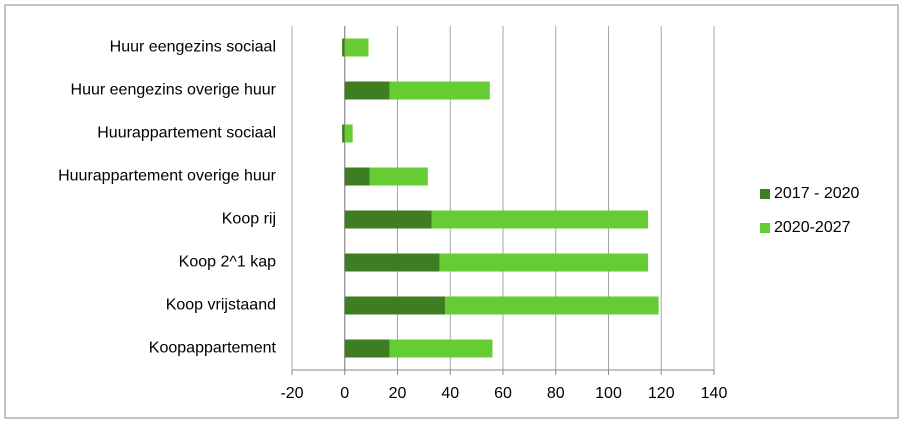 Image resolution: width=907 pixels, height=429 pixels. Describe the element at coordinates (291, 393) in the screenshot. I see `x-tick-label: -20` at that location.